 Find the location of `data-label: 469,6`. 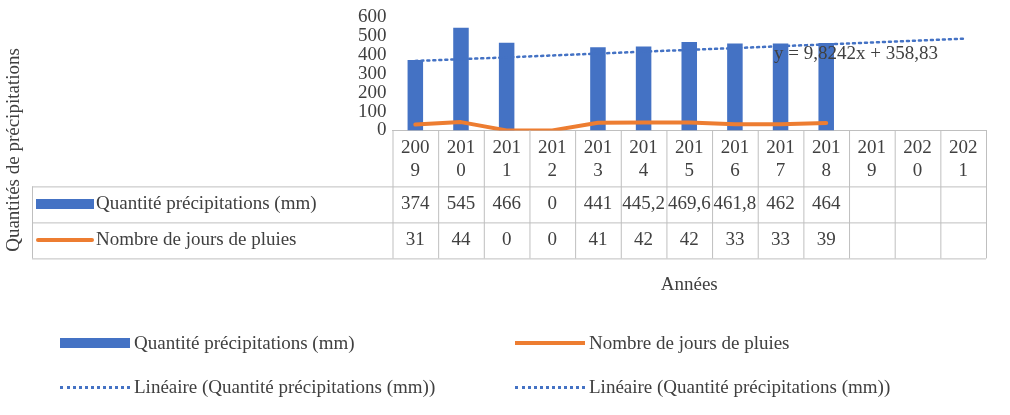

data-label: 469,6 is located at coordinates (689, 203).